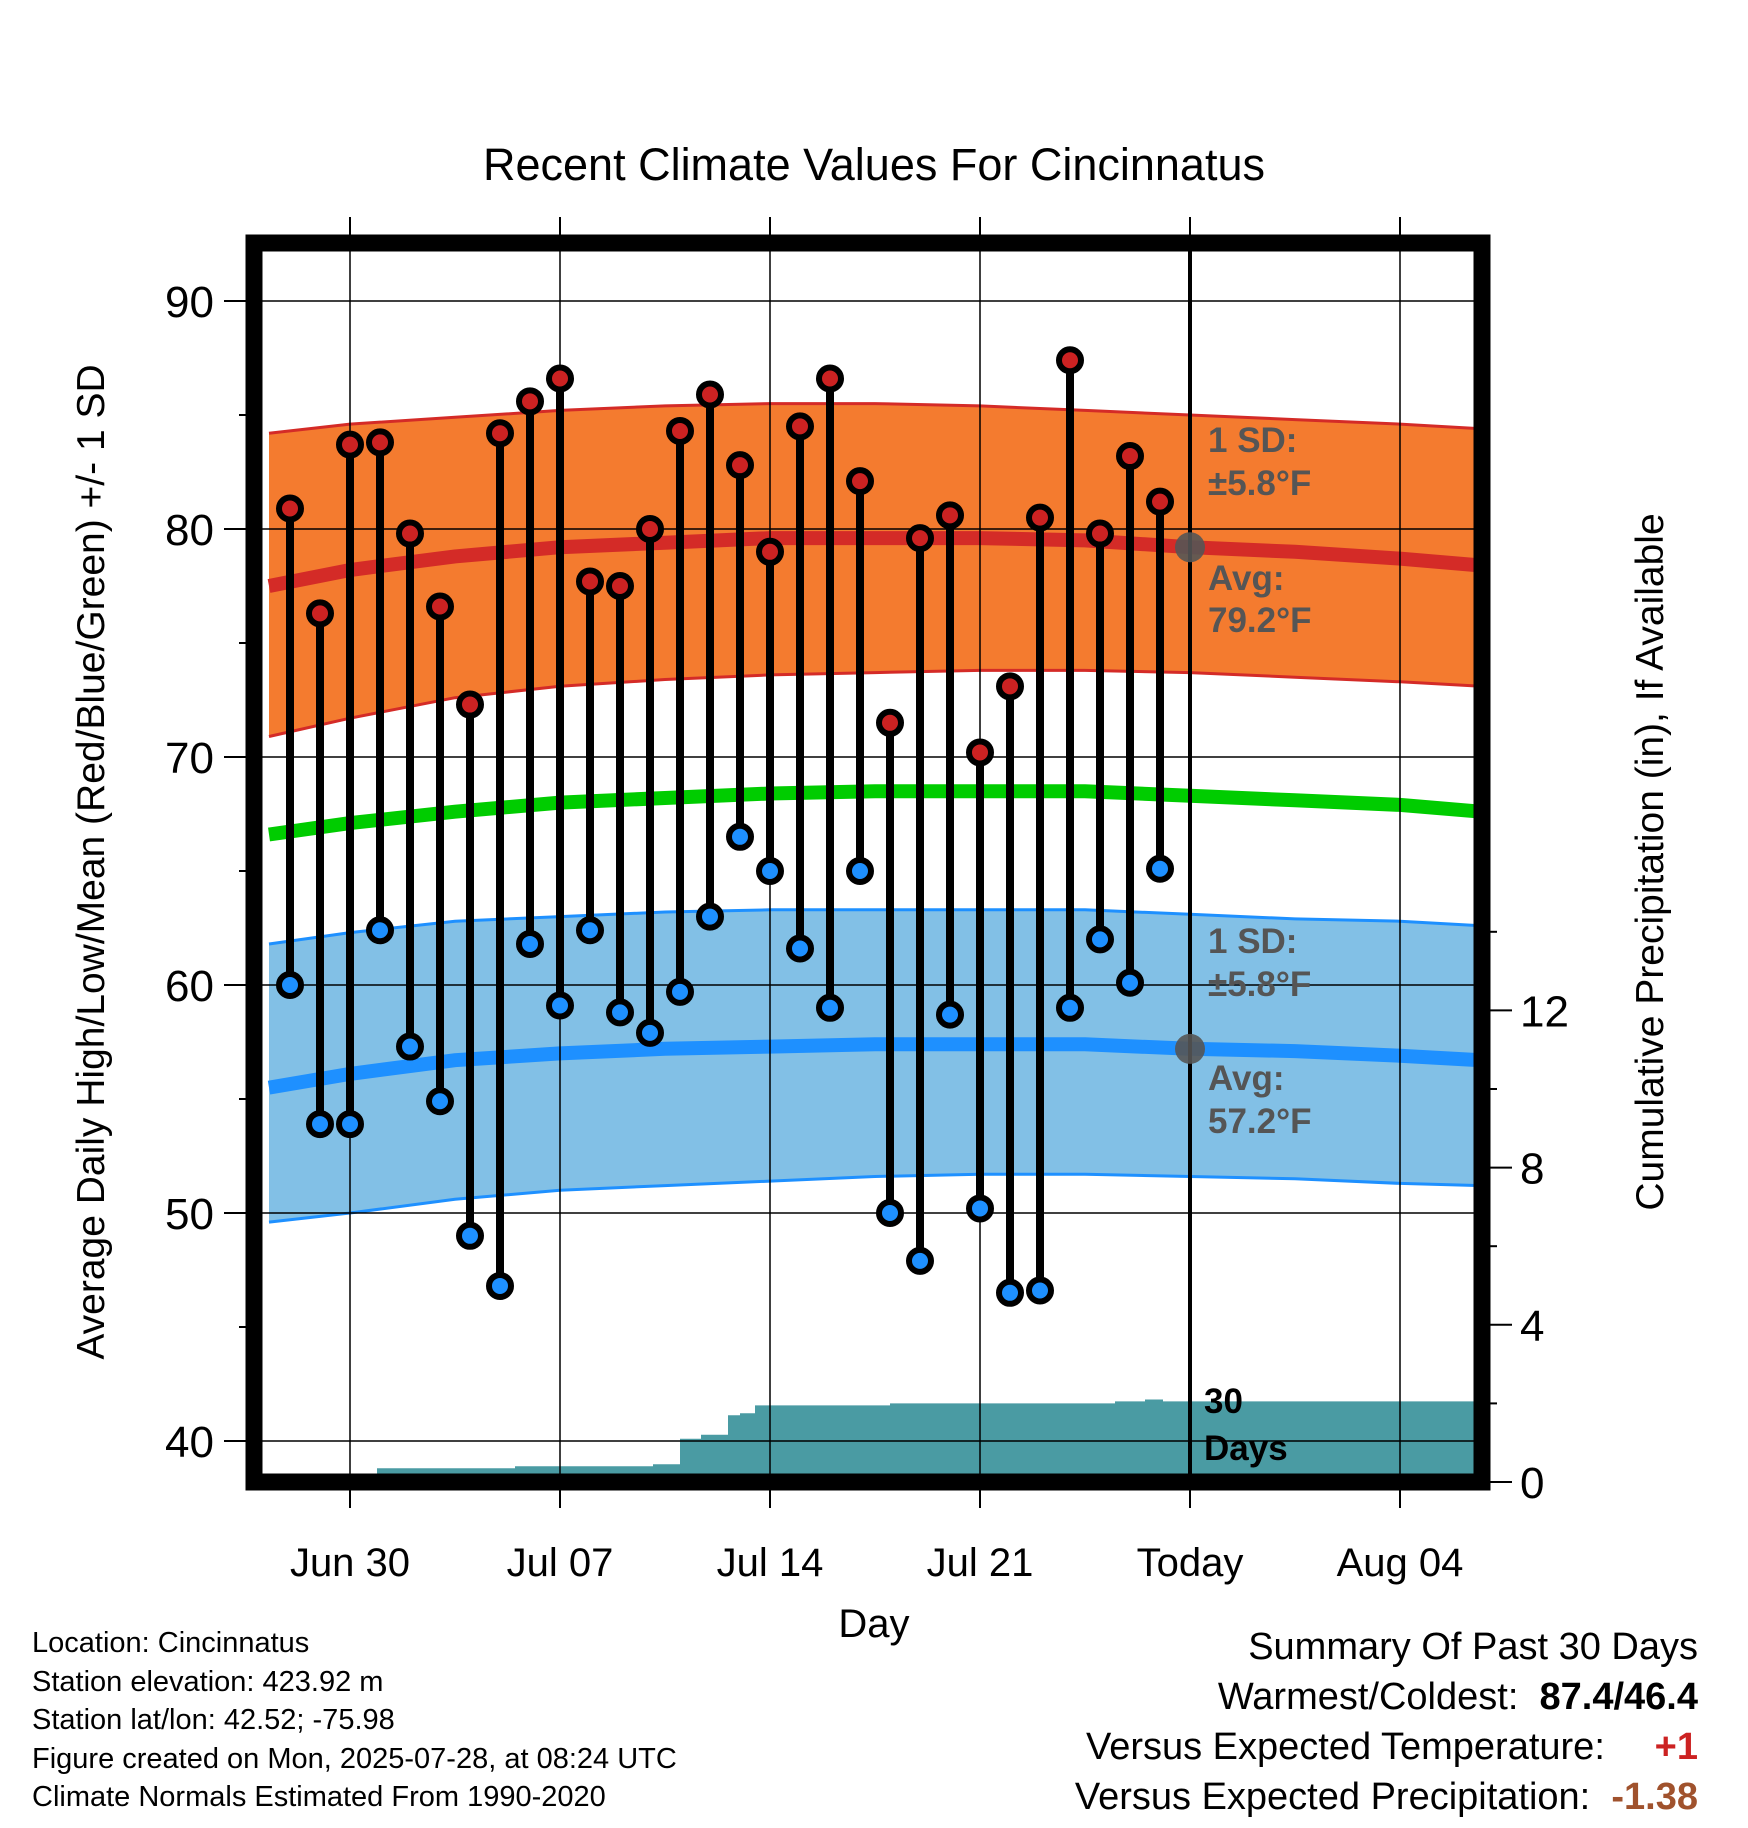 This screenshot has width=1748, height=1828. What do you see at coordinates (1676, 1747) in the screenshot?
I see `temp-value: +1` at bounding box center [1676, 1747].